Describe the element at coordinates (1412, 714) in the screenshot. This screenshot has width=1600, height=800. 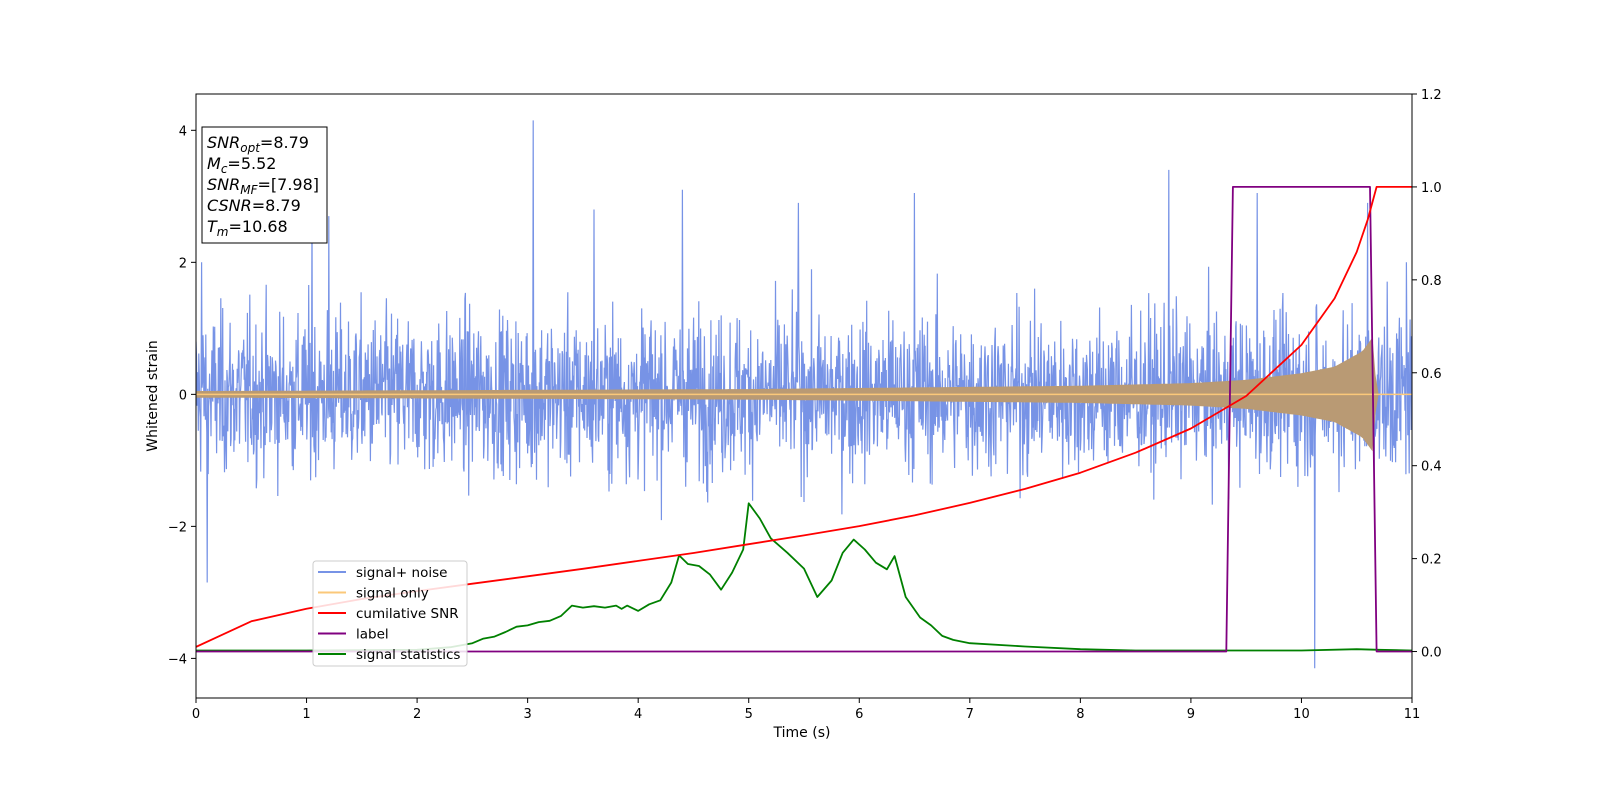
I see `x-tick-label: 11` at that location.